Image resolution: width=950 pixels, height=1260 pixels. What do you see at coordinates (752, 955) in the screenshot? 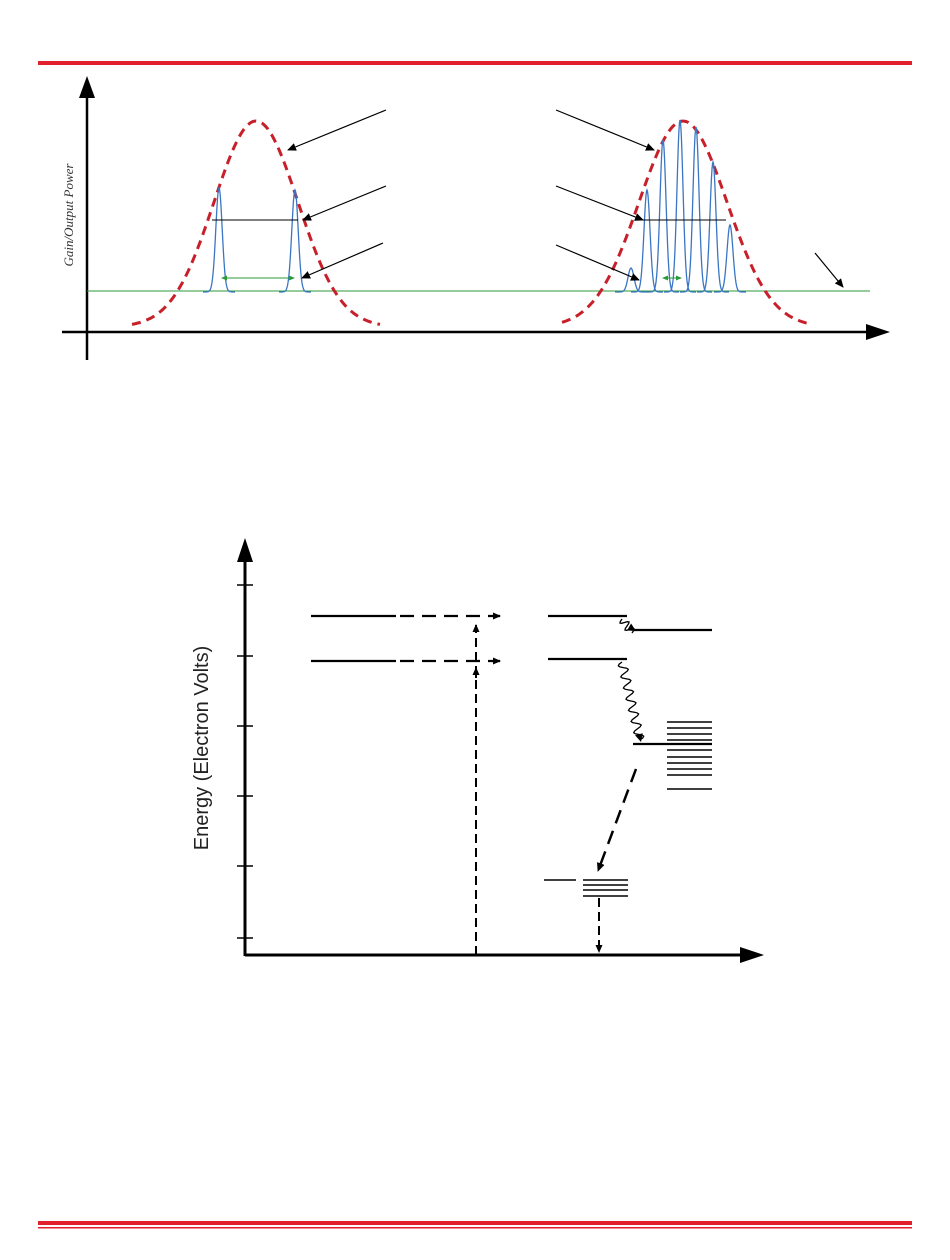
I see `energy-x-axis-arrowhead` at bounding box center [752, 955].